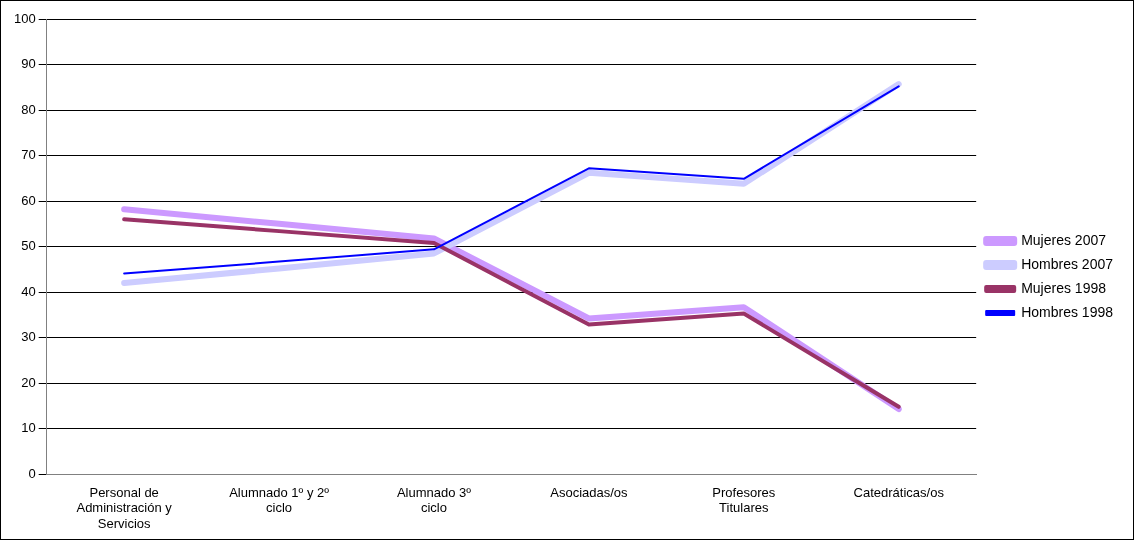  Describe the element at coordinates (28, 246) in the screenshot. I see `y-tick-label: 50` at that location.